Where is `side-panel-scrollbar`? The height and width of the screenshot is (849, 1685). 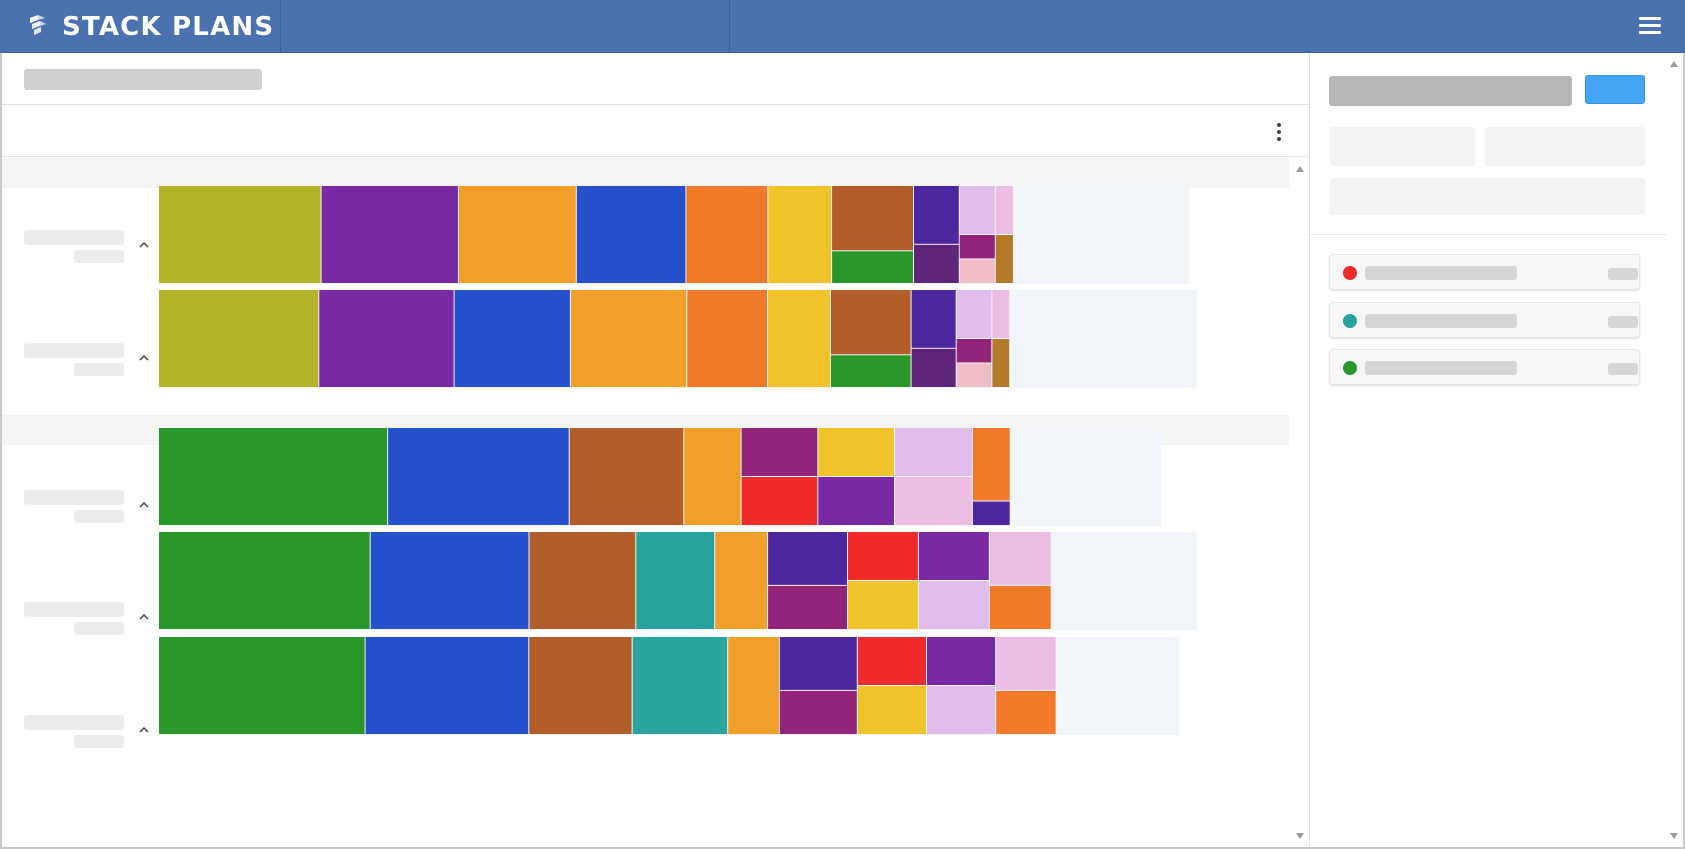 side-panel-scrollbar is located at coordinates (1674, 450).